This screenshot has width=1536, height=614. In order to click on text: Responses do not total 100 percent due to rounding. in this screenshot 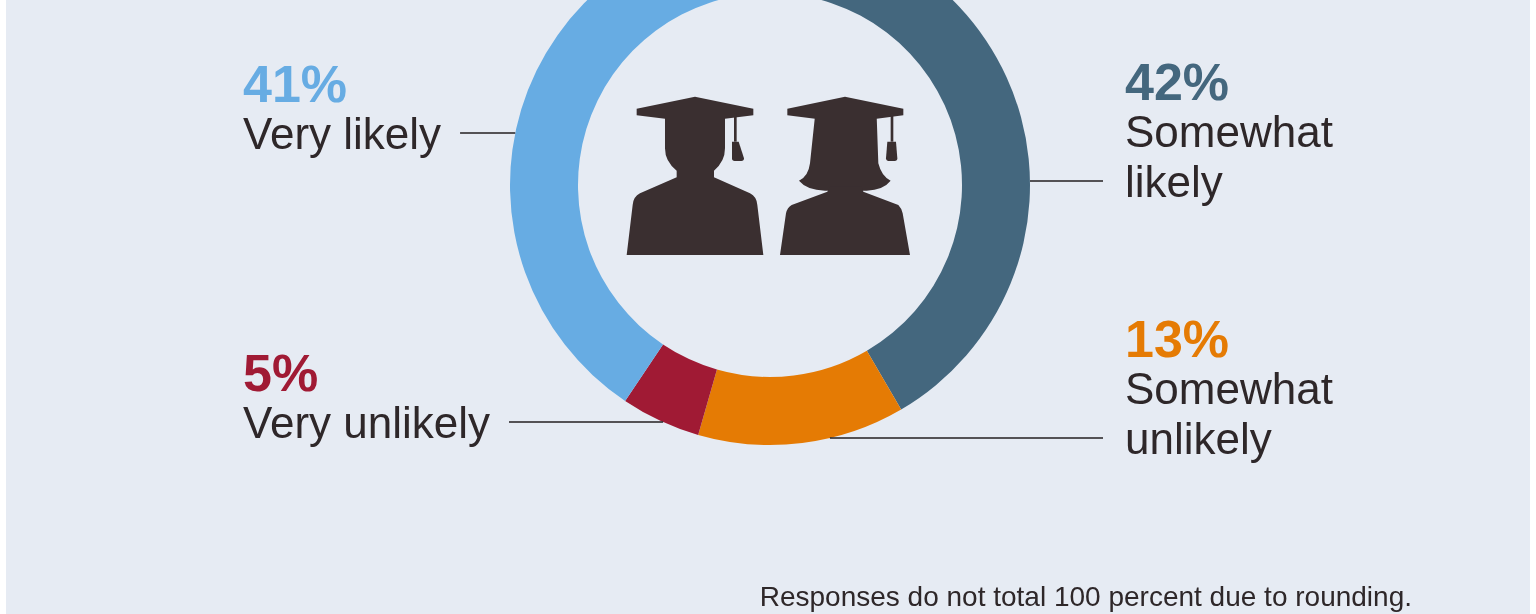, I will do `click(1085, 596)`.